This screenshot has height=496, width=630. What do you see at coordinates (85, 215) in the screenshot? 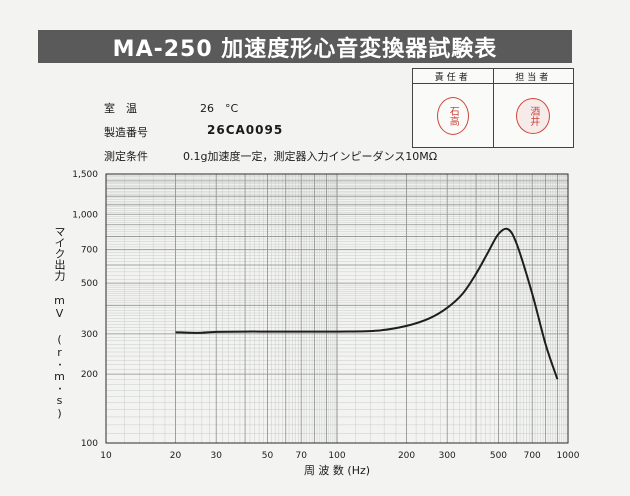
I see `y-tick-label: 1,000` at bounding box center [85, 215].